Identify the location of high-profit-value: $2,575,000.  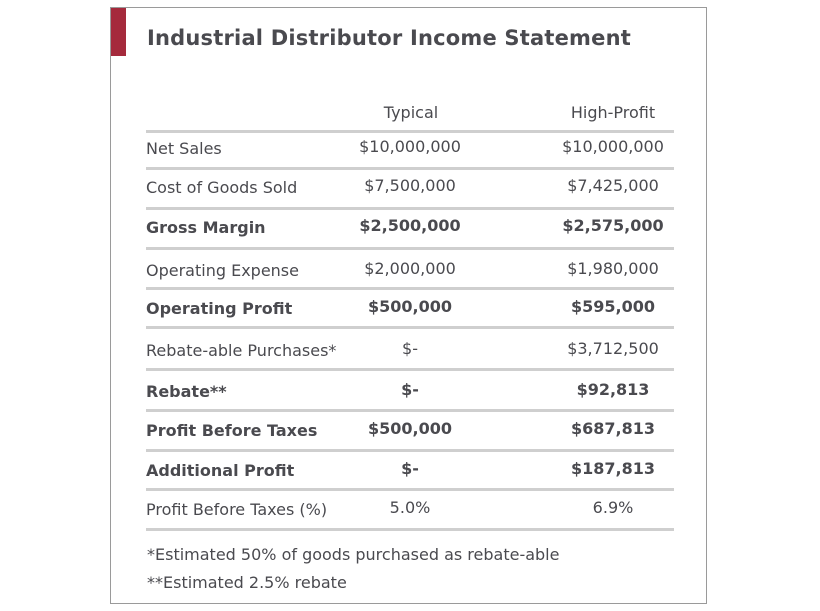
(613, 225).